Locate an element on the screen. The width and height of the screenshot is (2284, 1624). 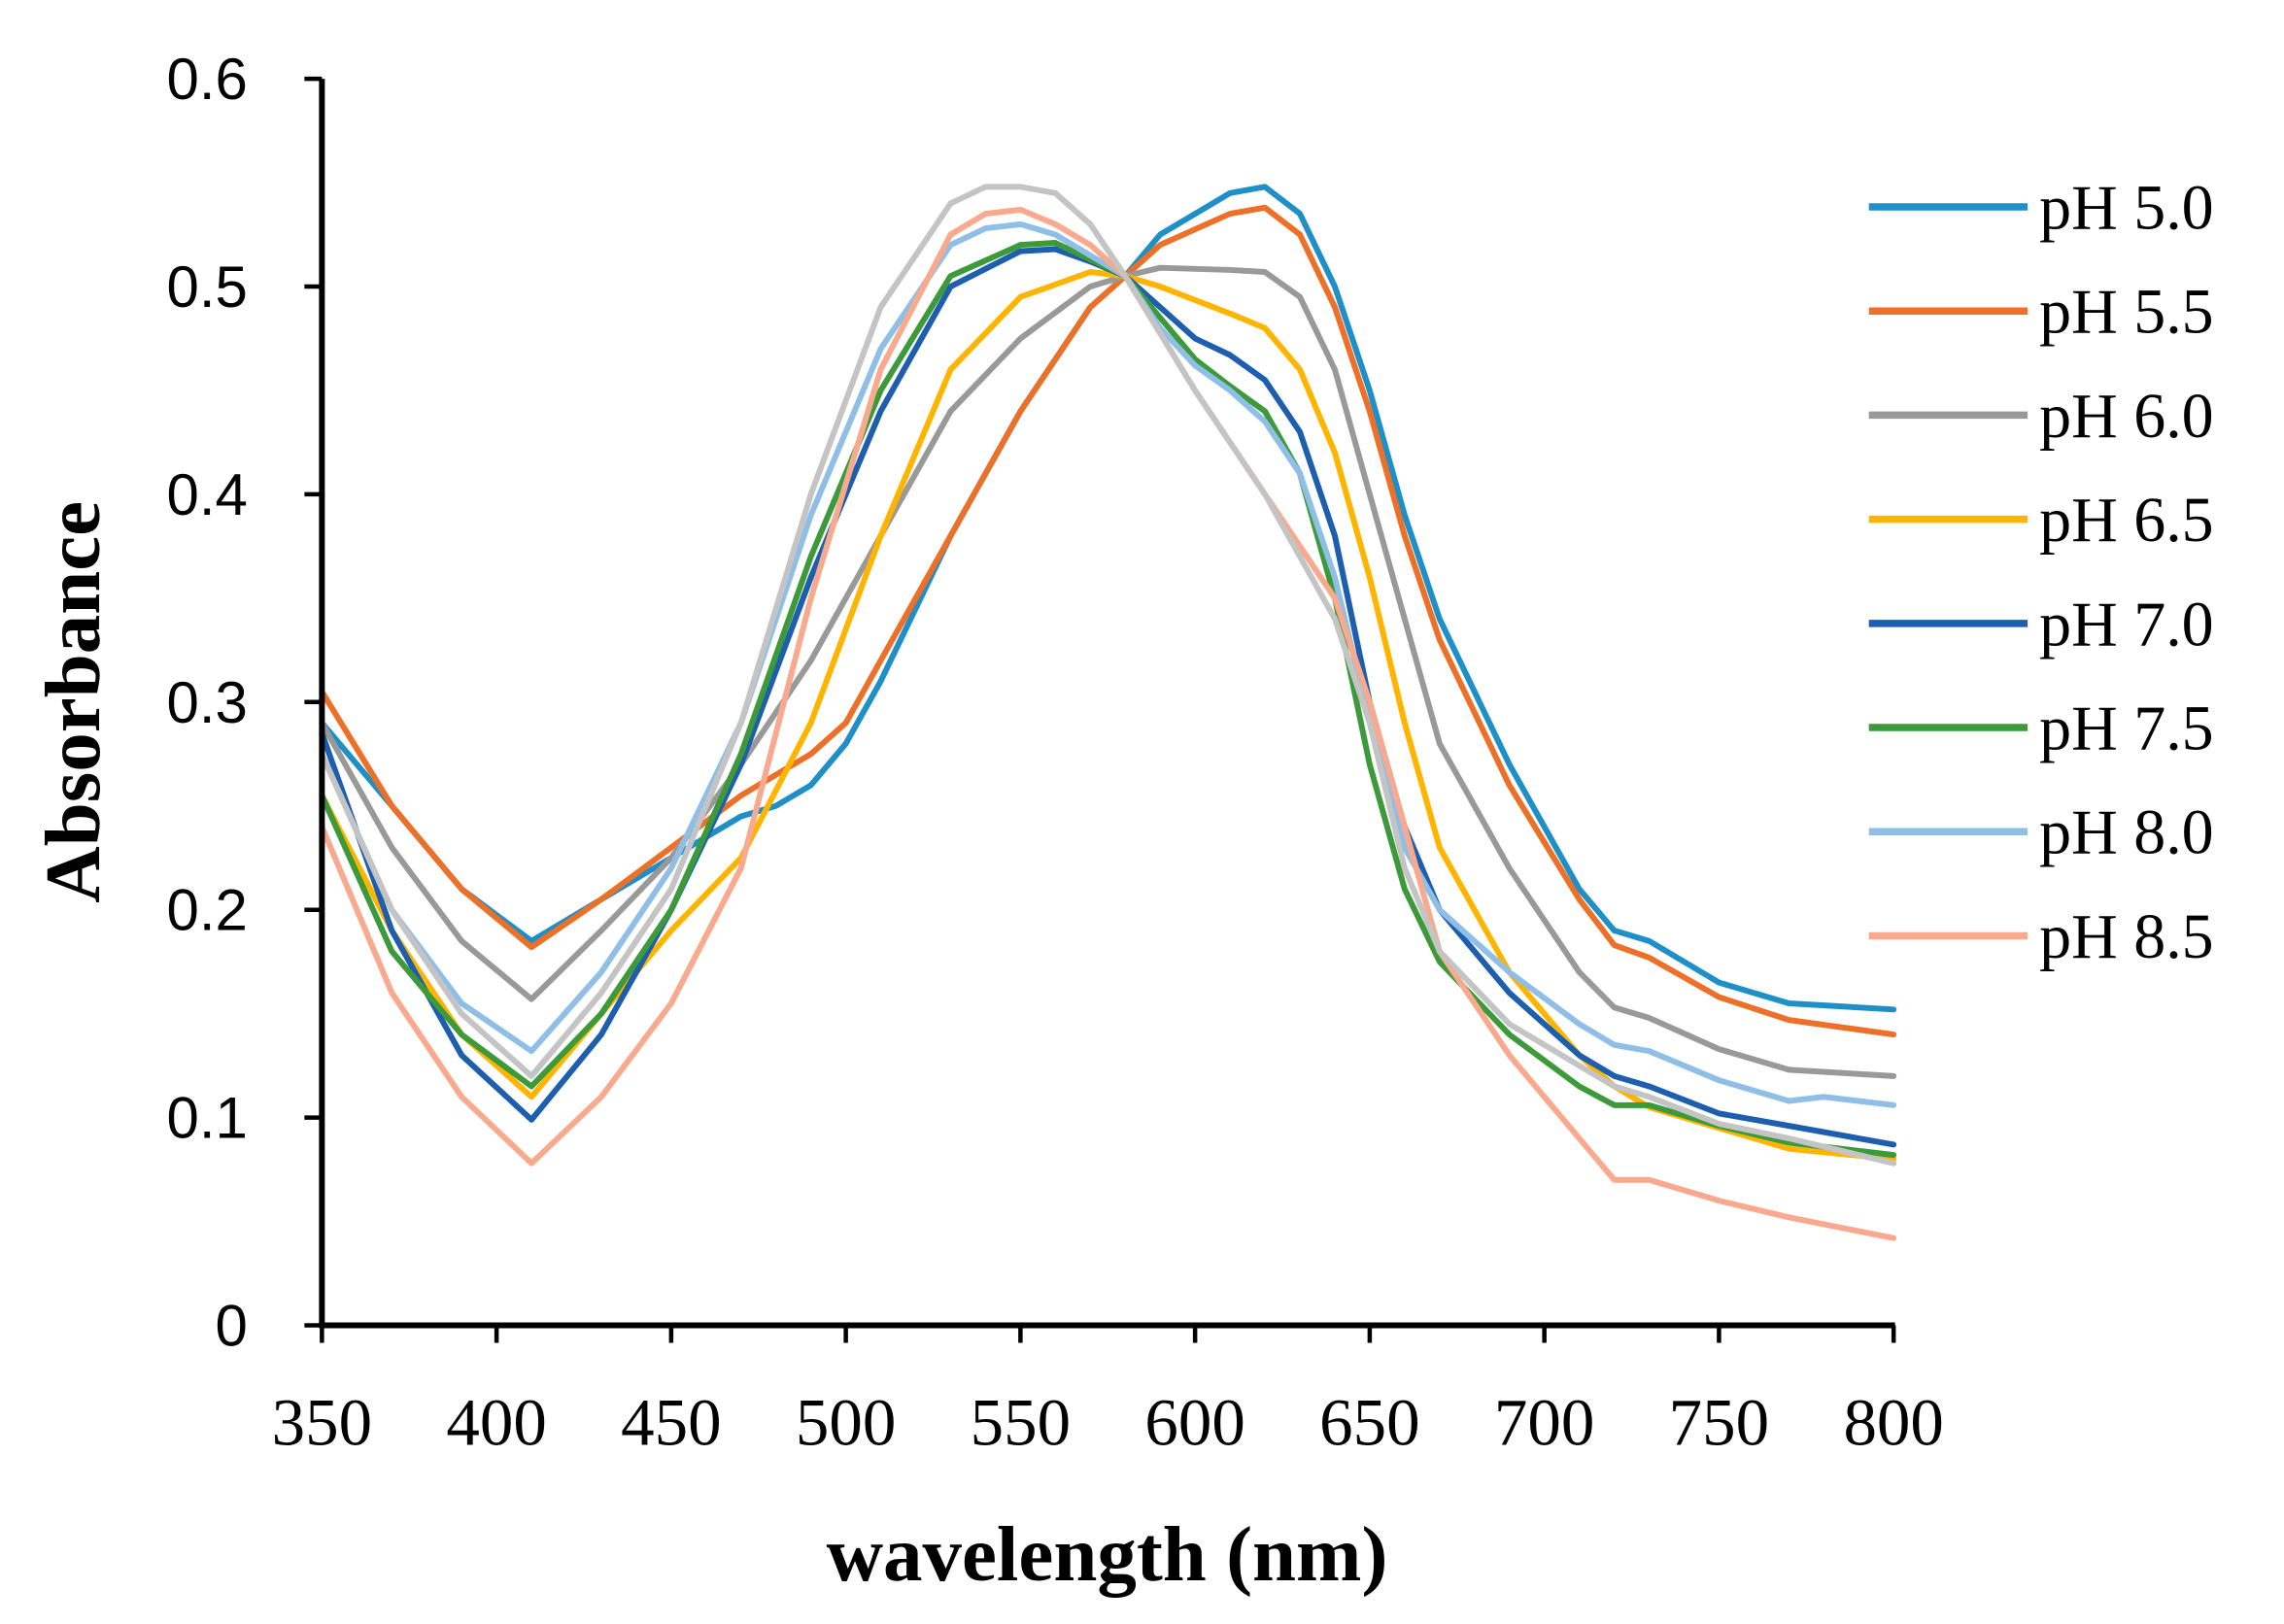
legend-label: pH 6.0 is located at coordinates (2126, 416).